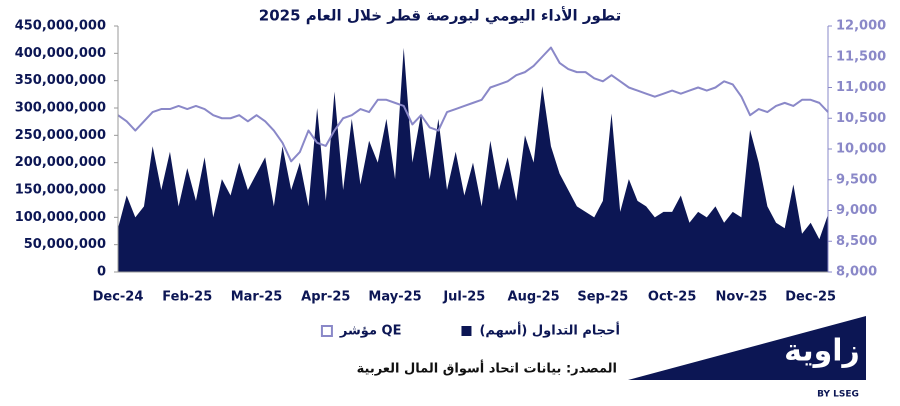  What do you see at coordinates (672, 297) in the screenshot?
I see `x-tick-label: Oct-25` at bounding box center [672, 297].